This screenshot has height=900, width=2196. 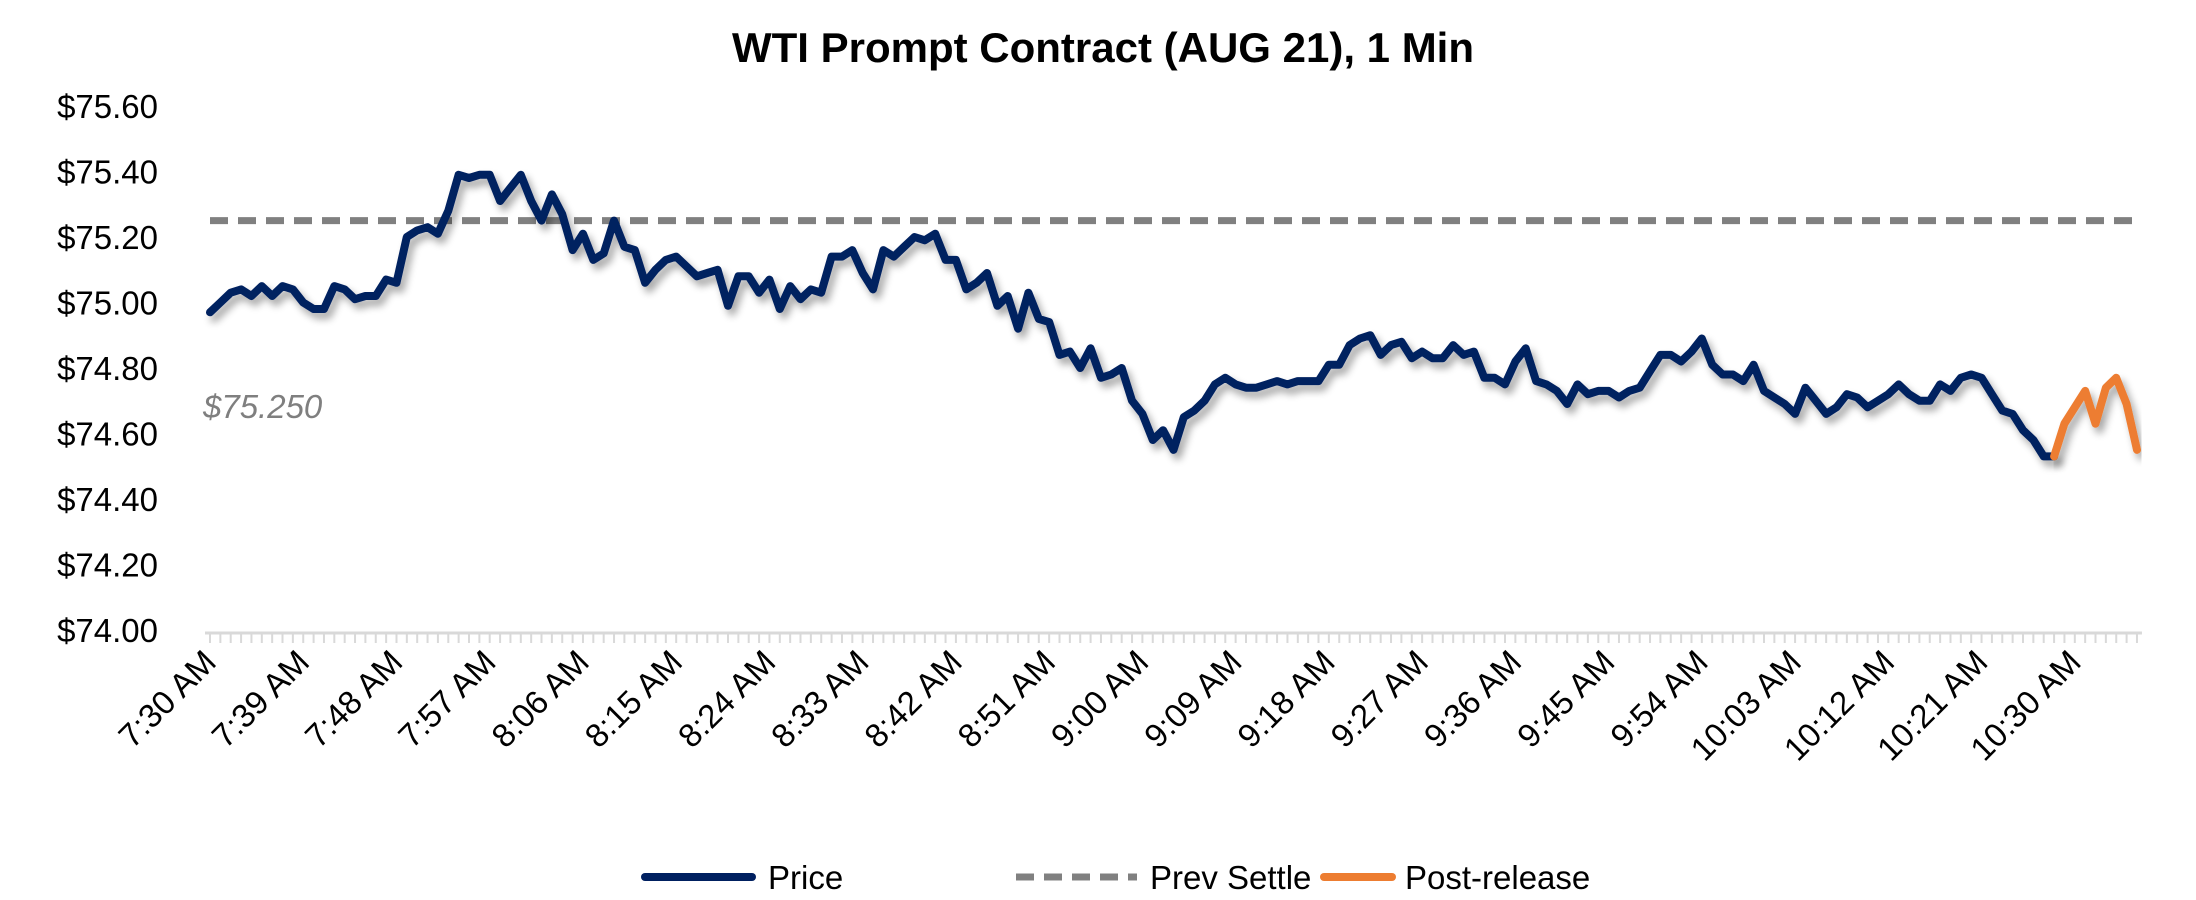 What do you see at coordinates (1230, 877) in the screenshot?
I see `legend-prev-settle-label: Prev Settle` at bounding box center [1230, 877].